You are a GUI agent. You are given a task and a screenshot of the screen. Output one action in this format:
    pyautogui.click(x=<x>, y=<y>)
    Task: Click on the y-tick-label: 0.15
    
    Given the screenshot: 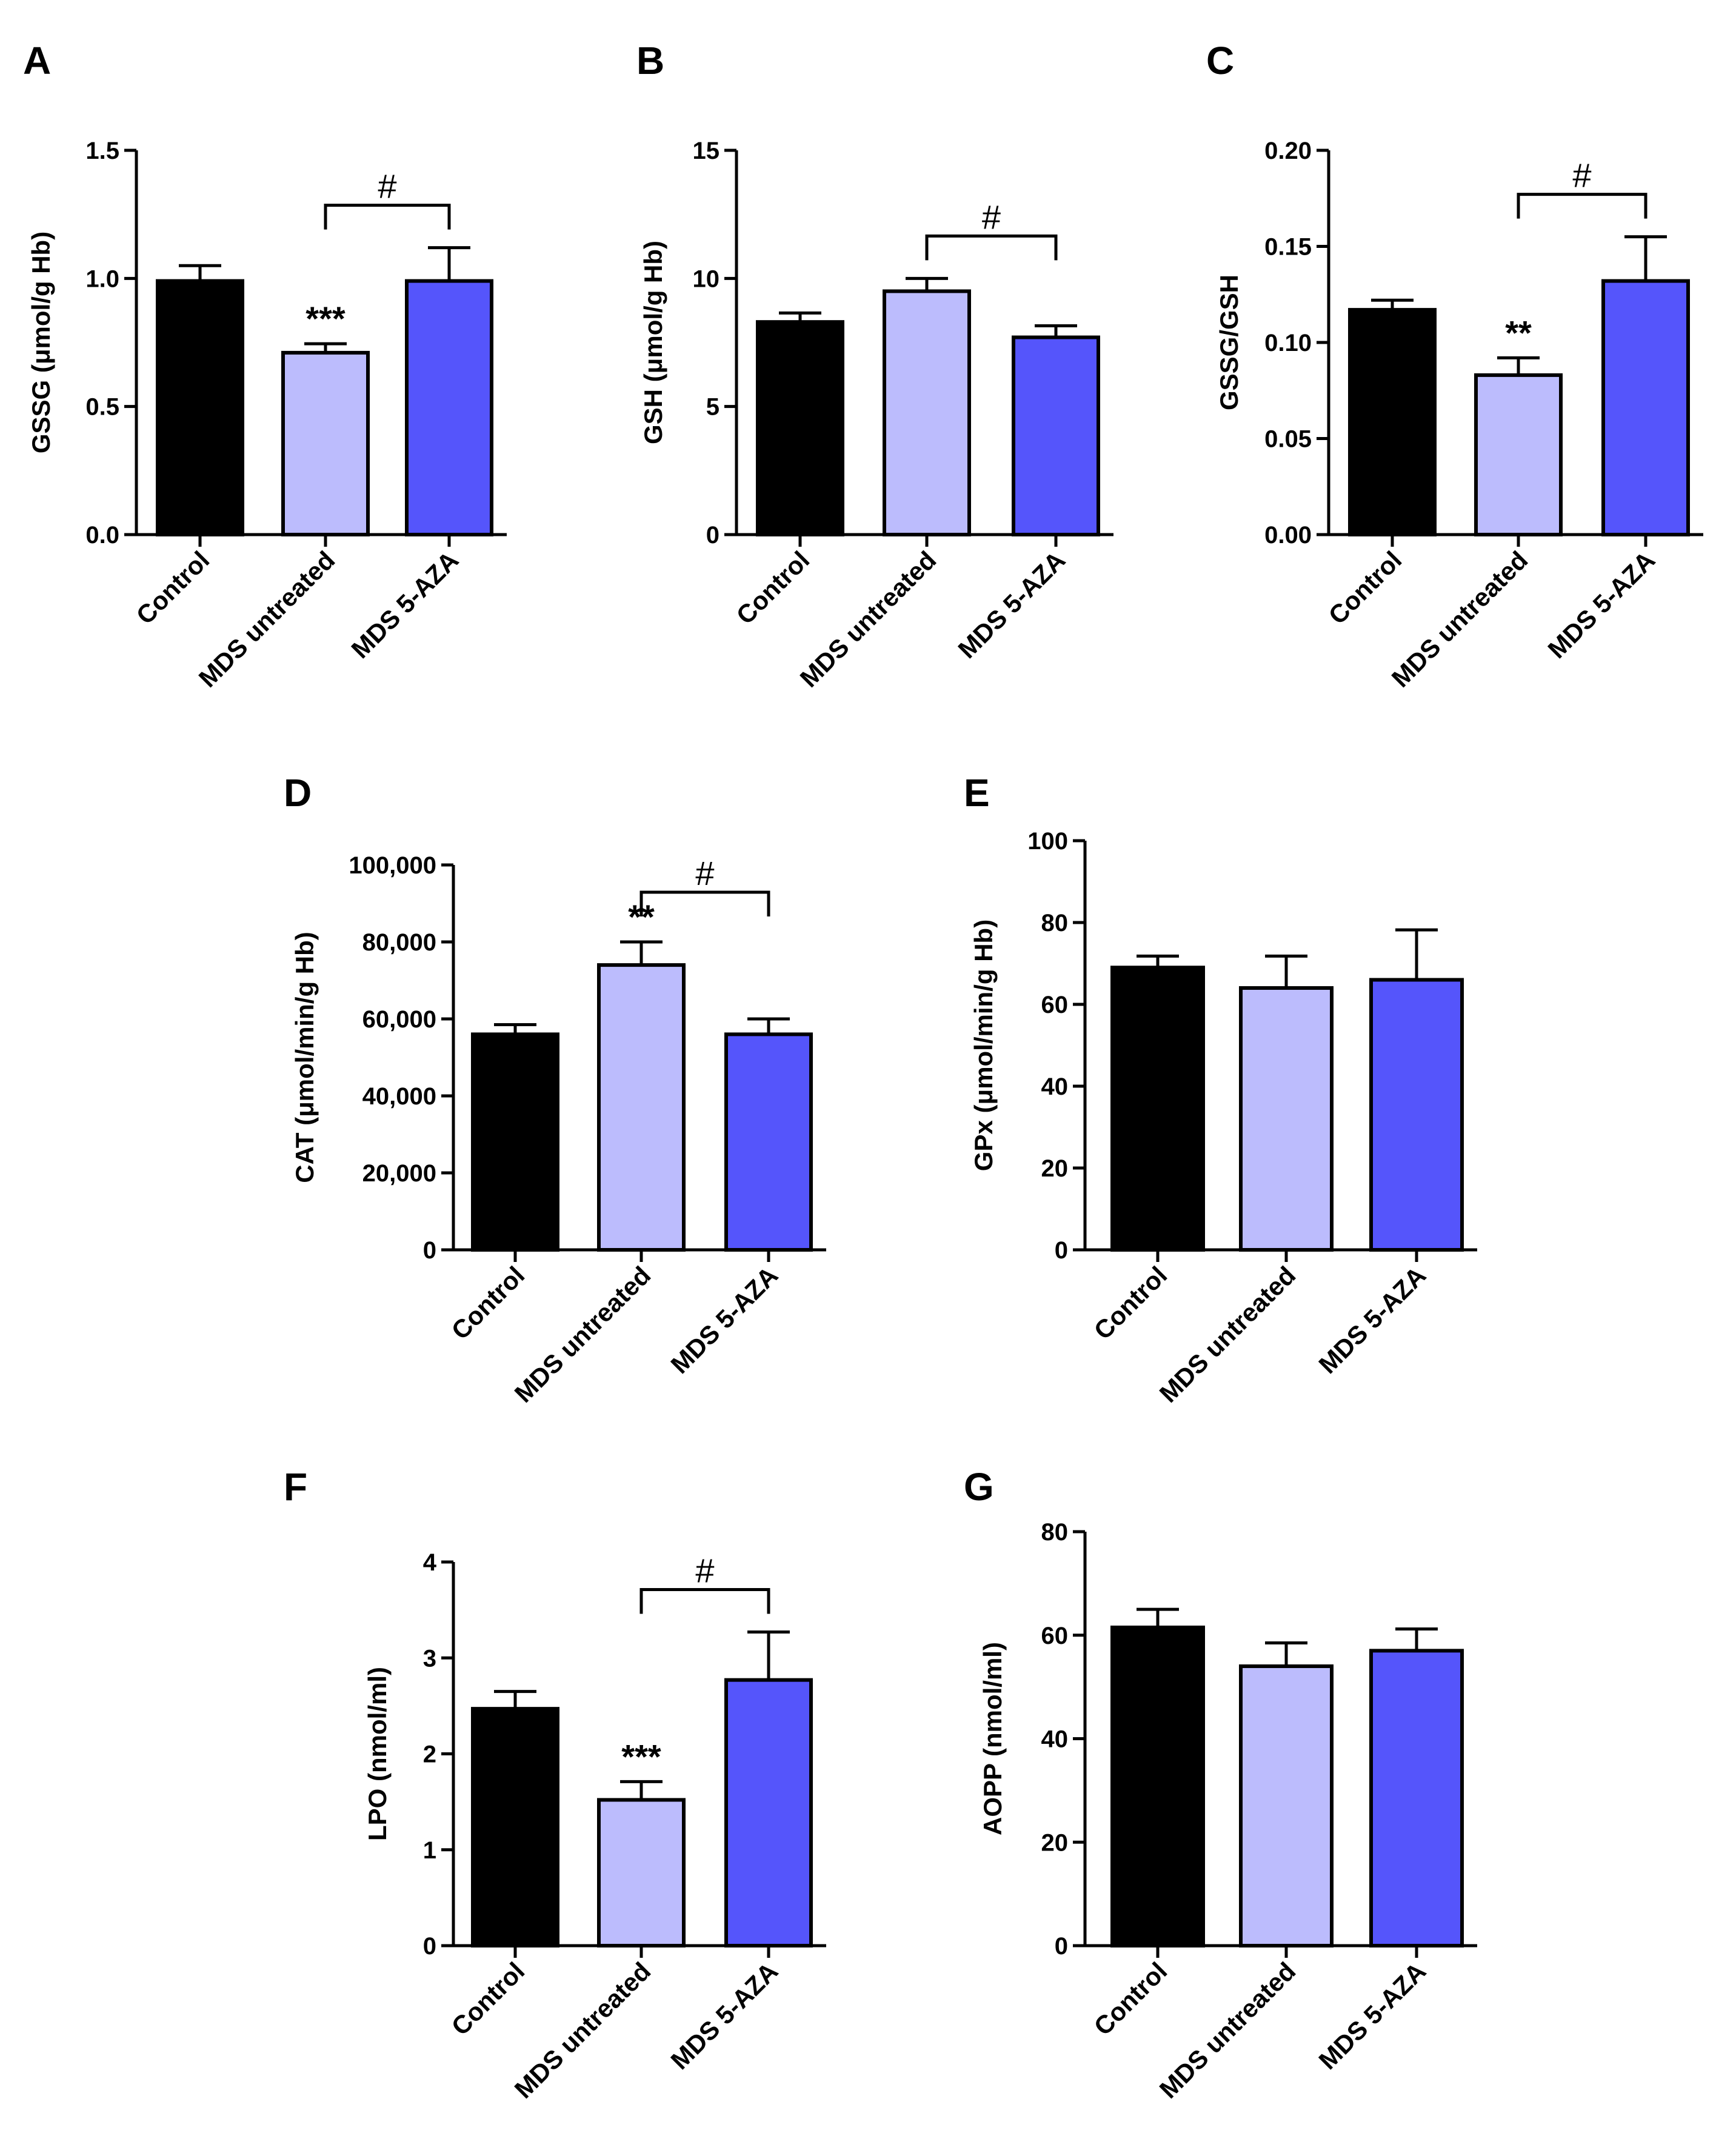 What is the action you would take?
    pyautogui.click(x=1288, y=247)
    